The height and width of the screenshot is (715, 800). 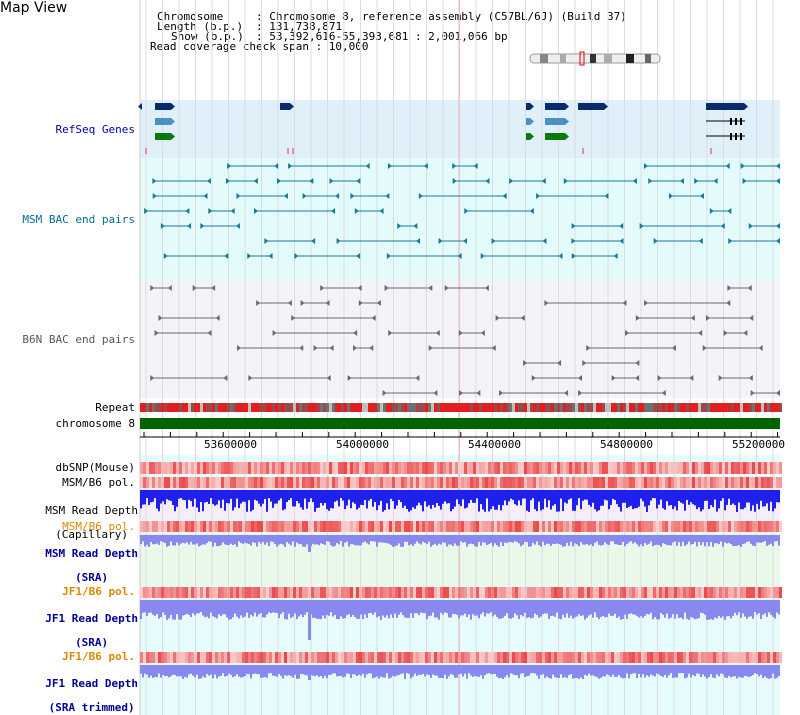 What do you see at coordinates (85, 690) in the screenshot?
I see `track-label-jf1-depth-trimmed: JF1 Read Depth (SRA trimmed)` at bounding box center [85, 690].